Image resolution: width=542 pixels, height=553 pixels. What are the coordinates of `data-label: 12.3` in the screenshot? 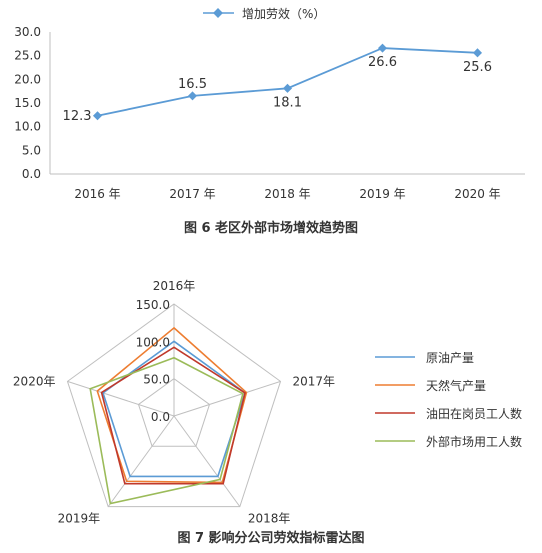 It's located at (77, 116).